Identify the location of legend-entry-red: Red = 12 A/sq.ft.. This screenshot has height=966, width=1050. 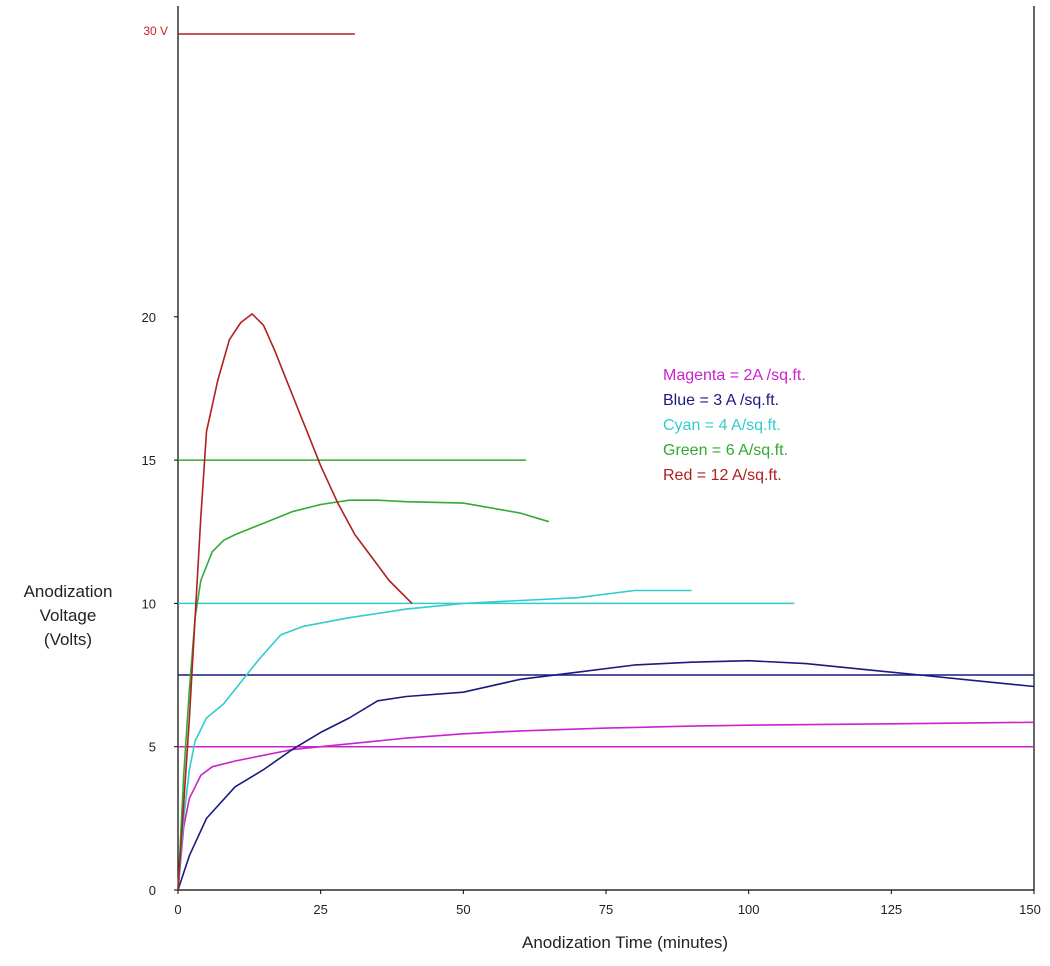
(722, 475).